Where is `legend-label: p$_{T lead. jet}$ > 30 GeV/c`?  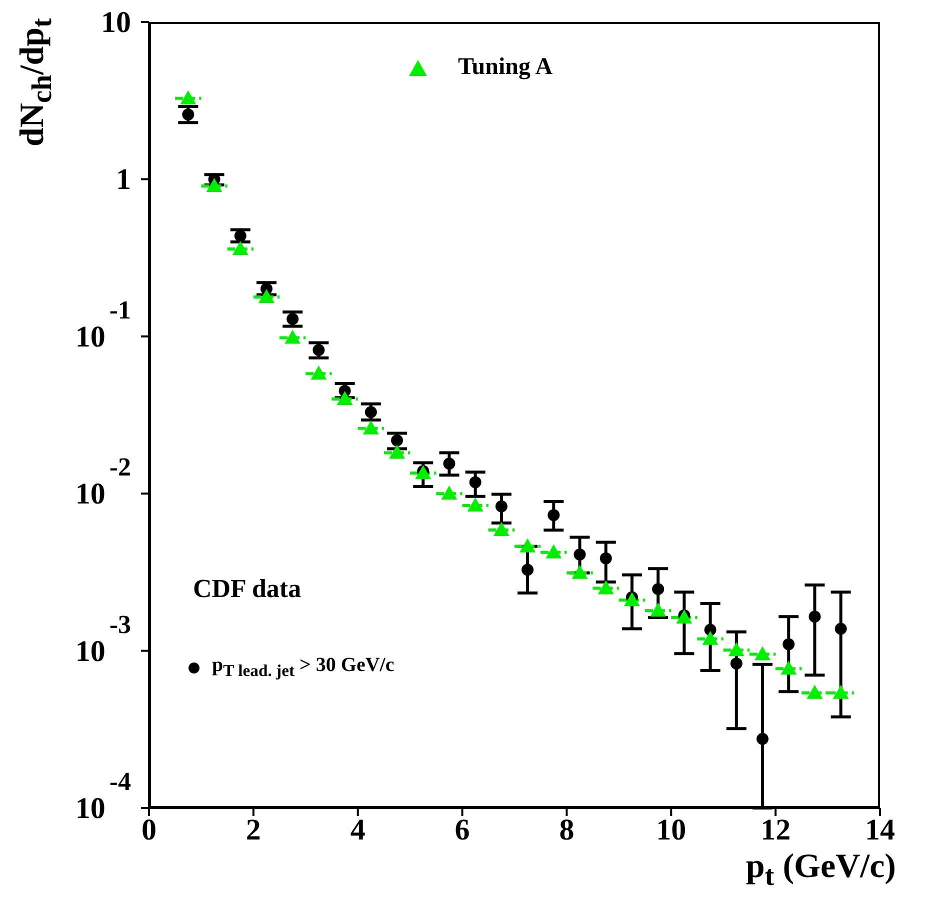
legend-label: p$_{T lead. jet}$ > 30 GeV/c is located at coordinates (303, 667).